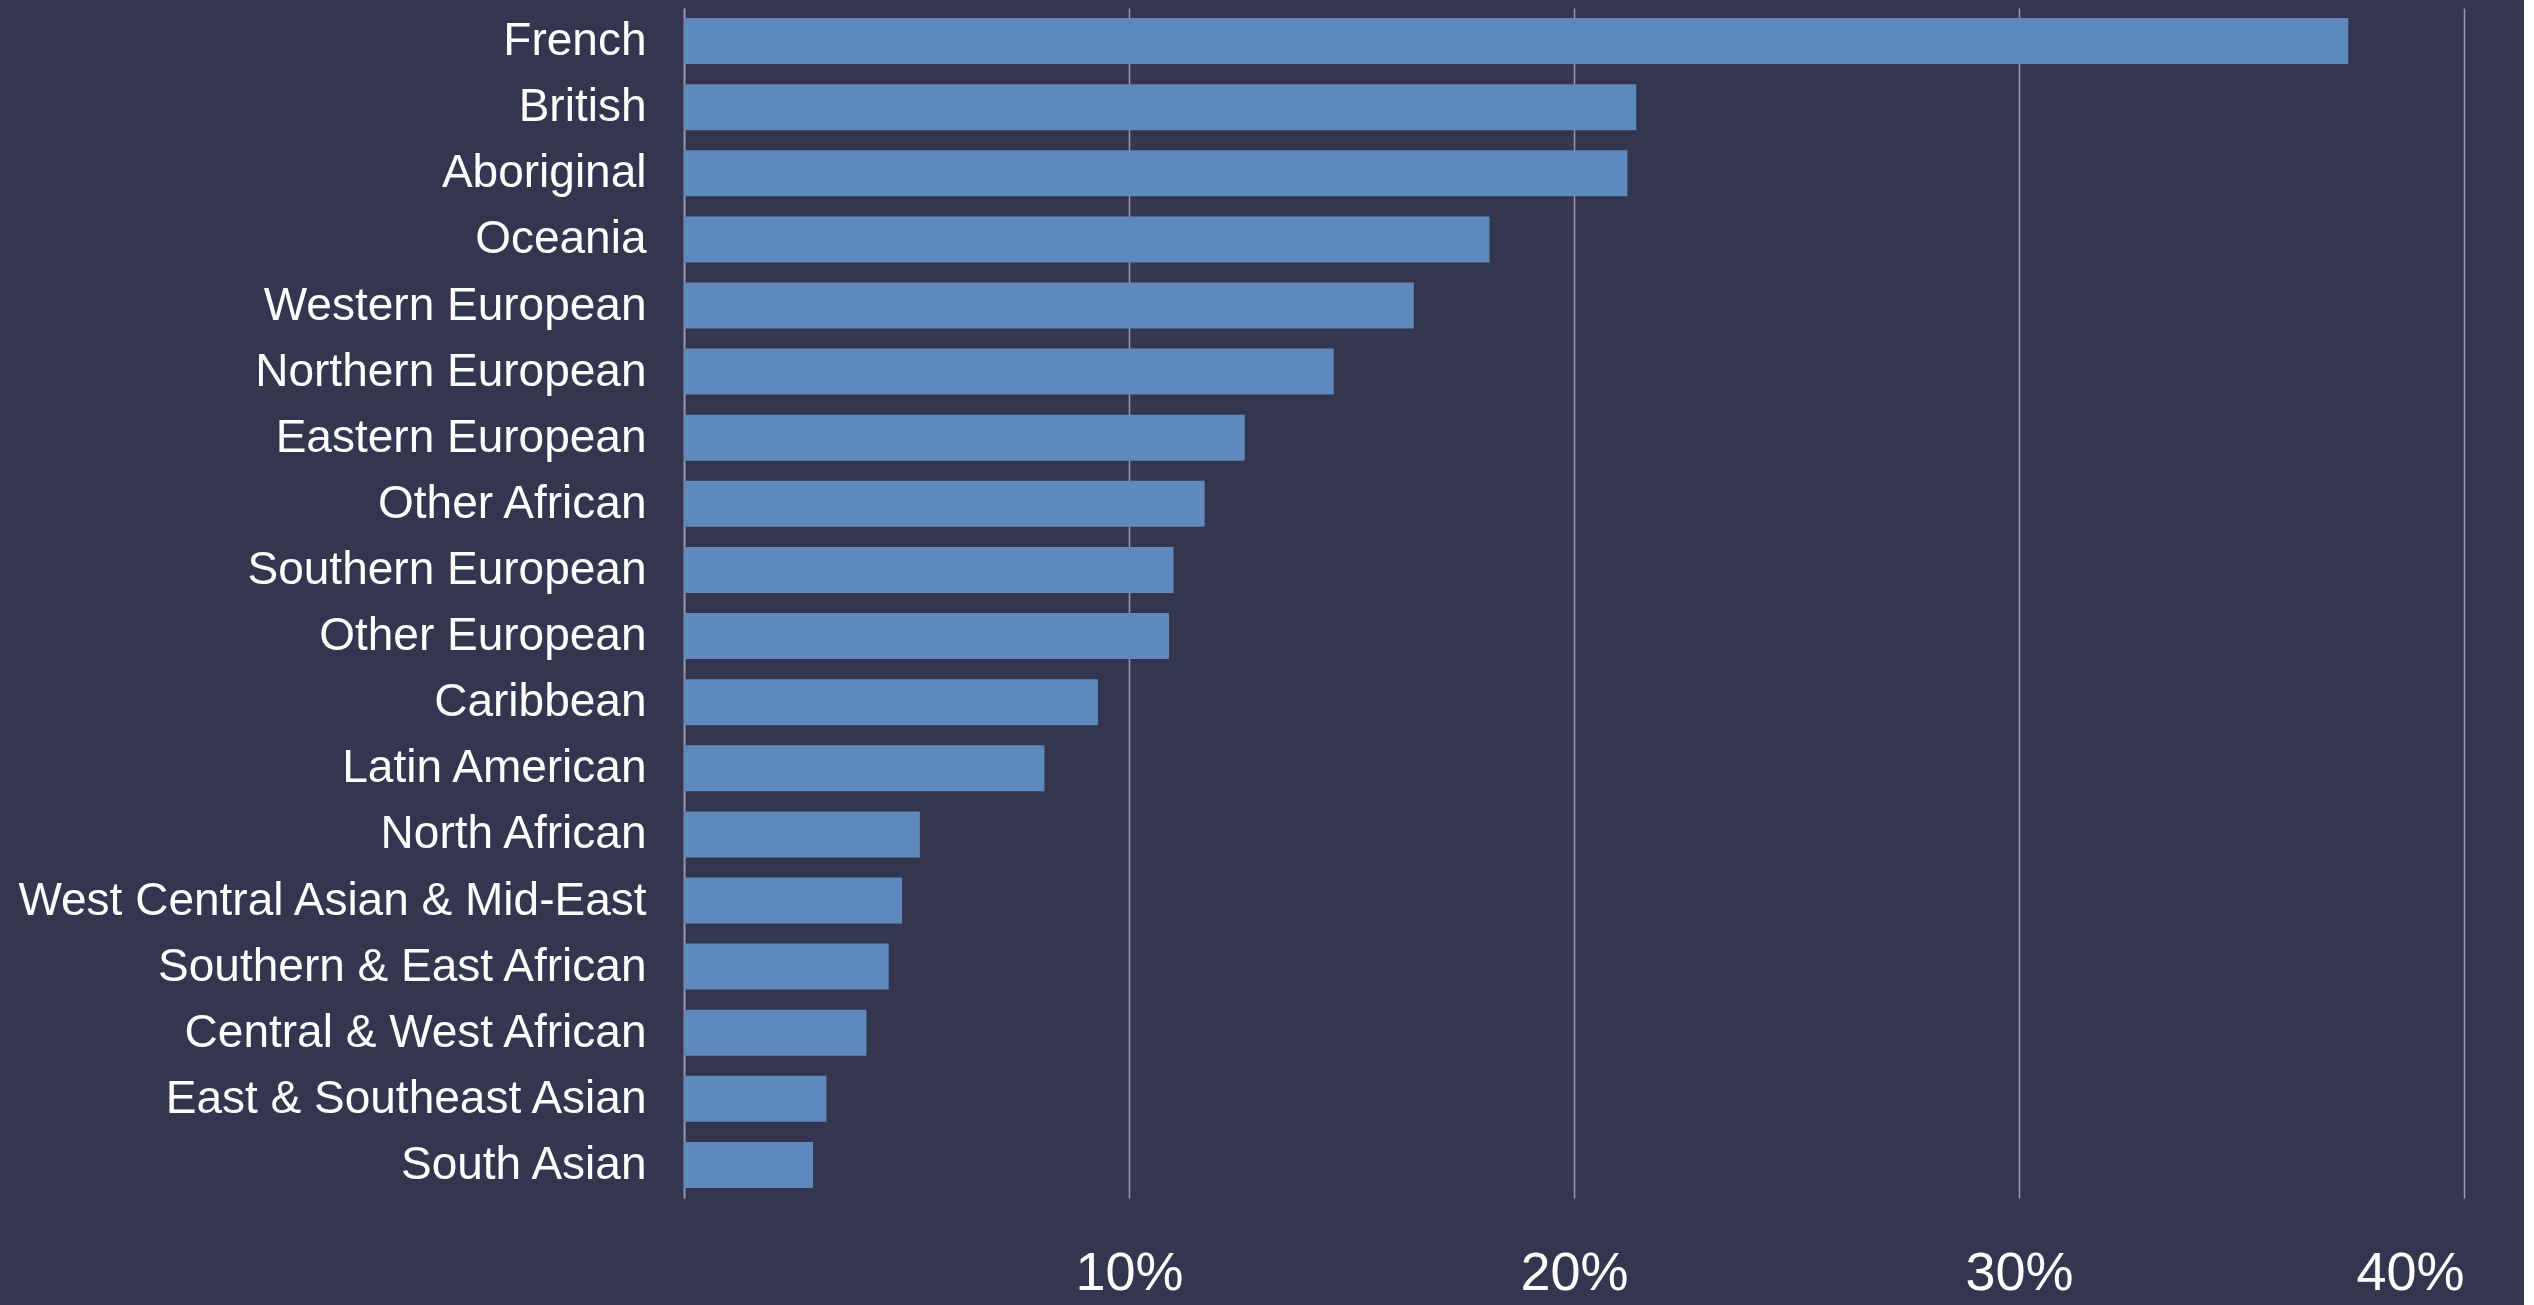 This screenshot has width=2534, height=1305. Describe the element at coordinates (2410, 1270) in the screenshot. I see `x-tick-label: 40%` at that location.